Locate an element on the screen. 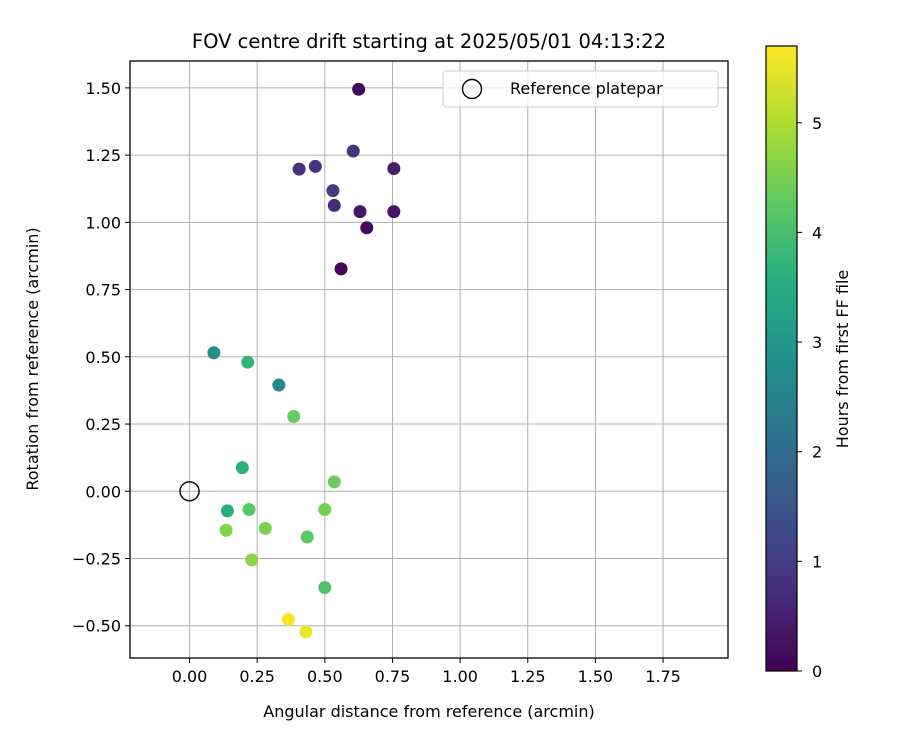 The image size is (900, 750). colorbar-tick-label: 2 is located at coordinates (817, 452).